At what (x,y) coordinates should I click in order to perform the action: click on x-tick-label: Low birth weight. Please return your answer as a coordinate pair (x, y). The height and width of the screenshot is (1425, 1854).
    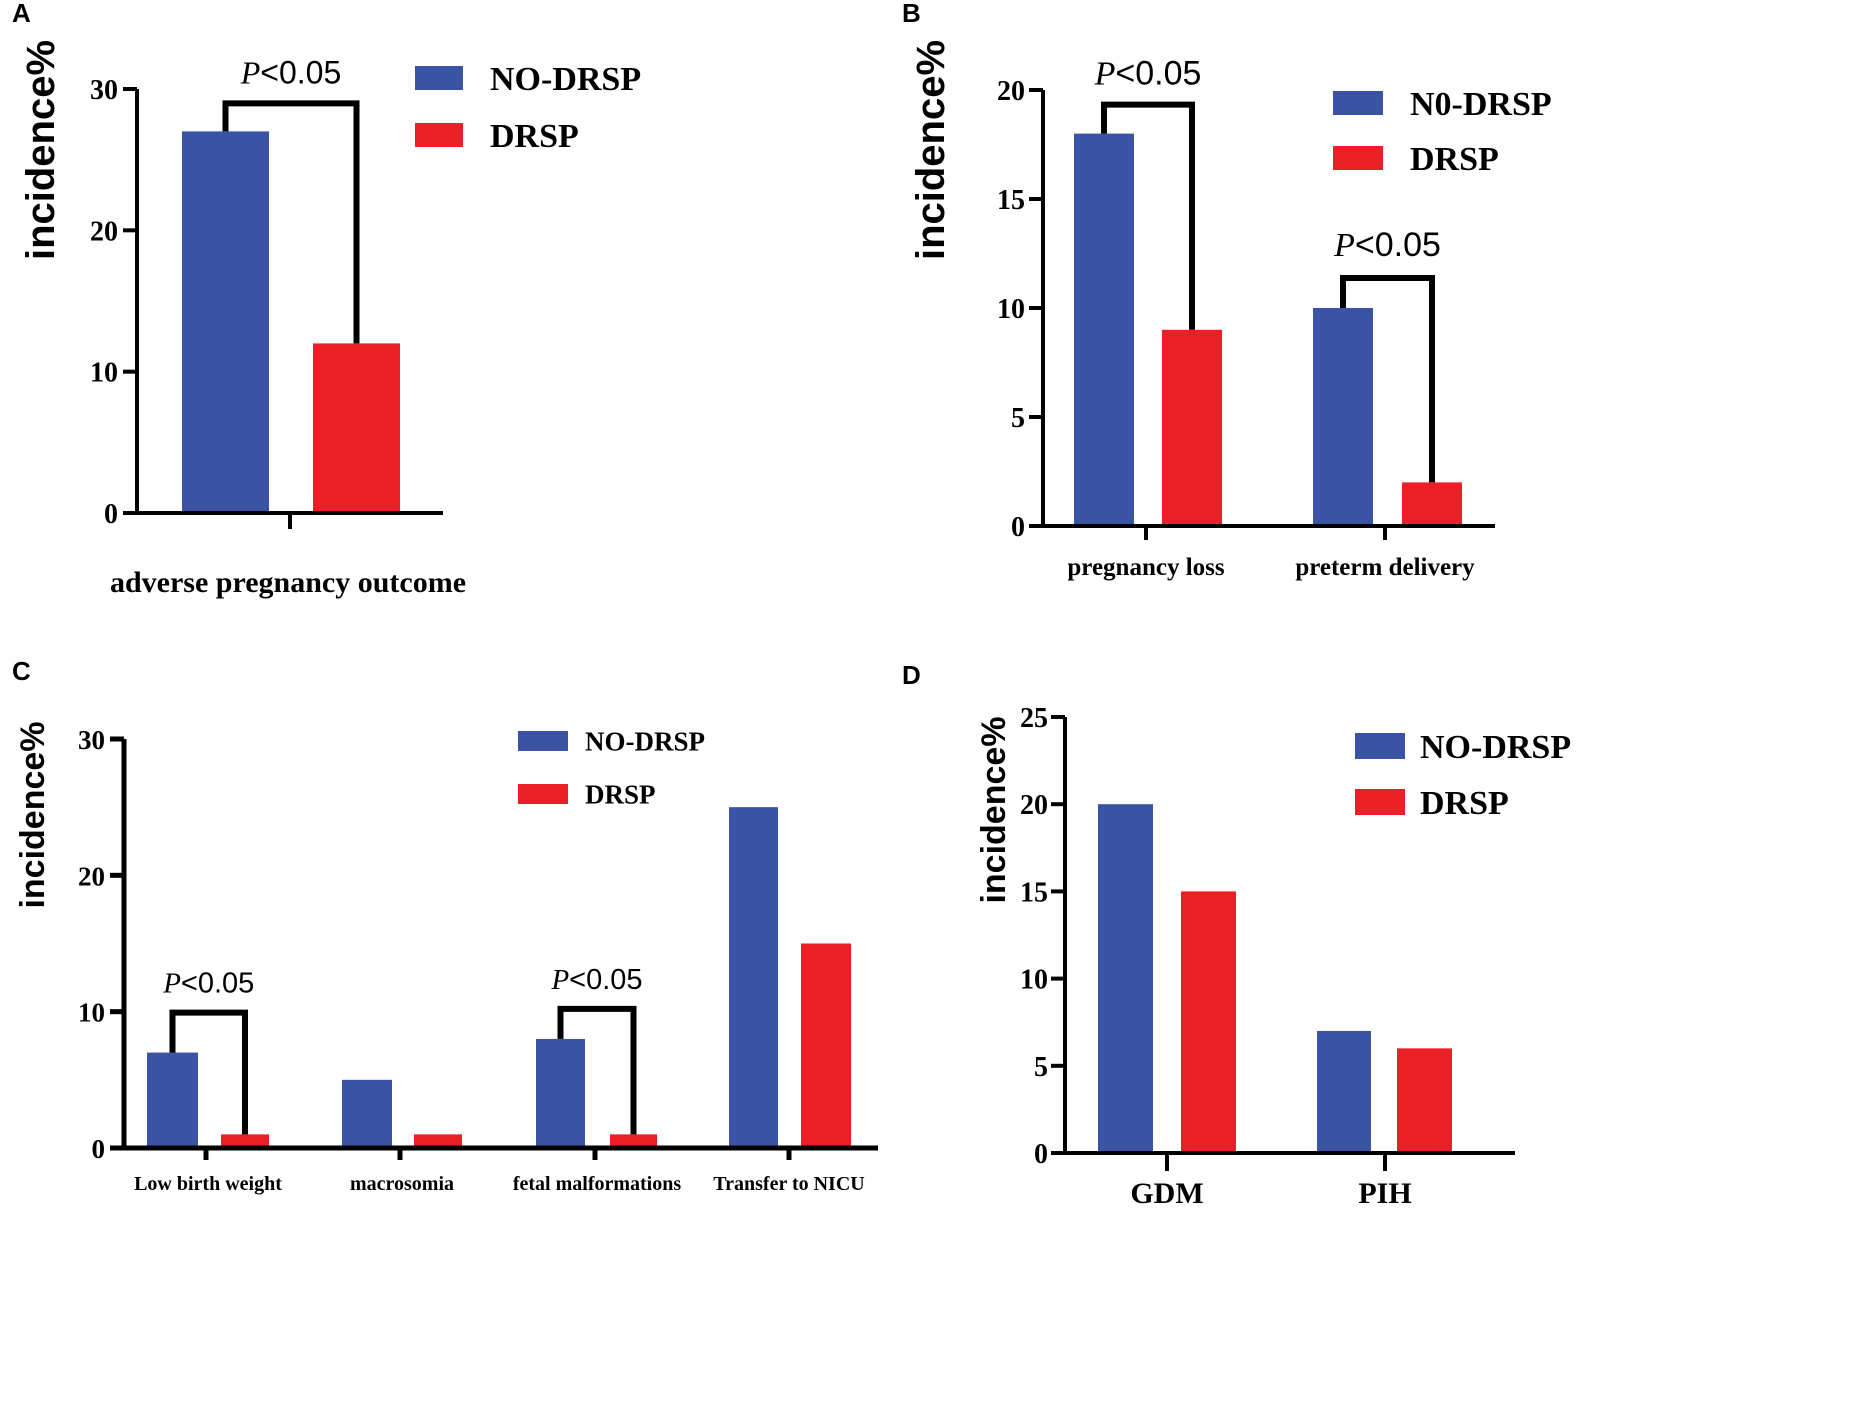
    Looking at the image, I should click on (208, 1184).